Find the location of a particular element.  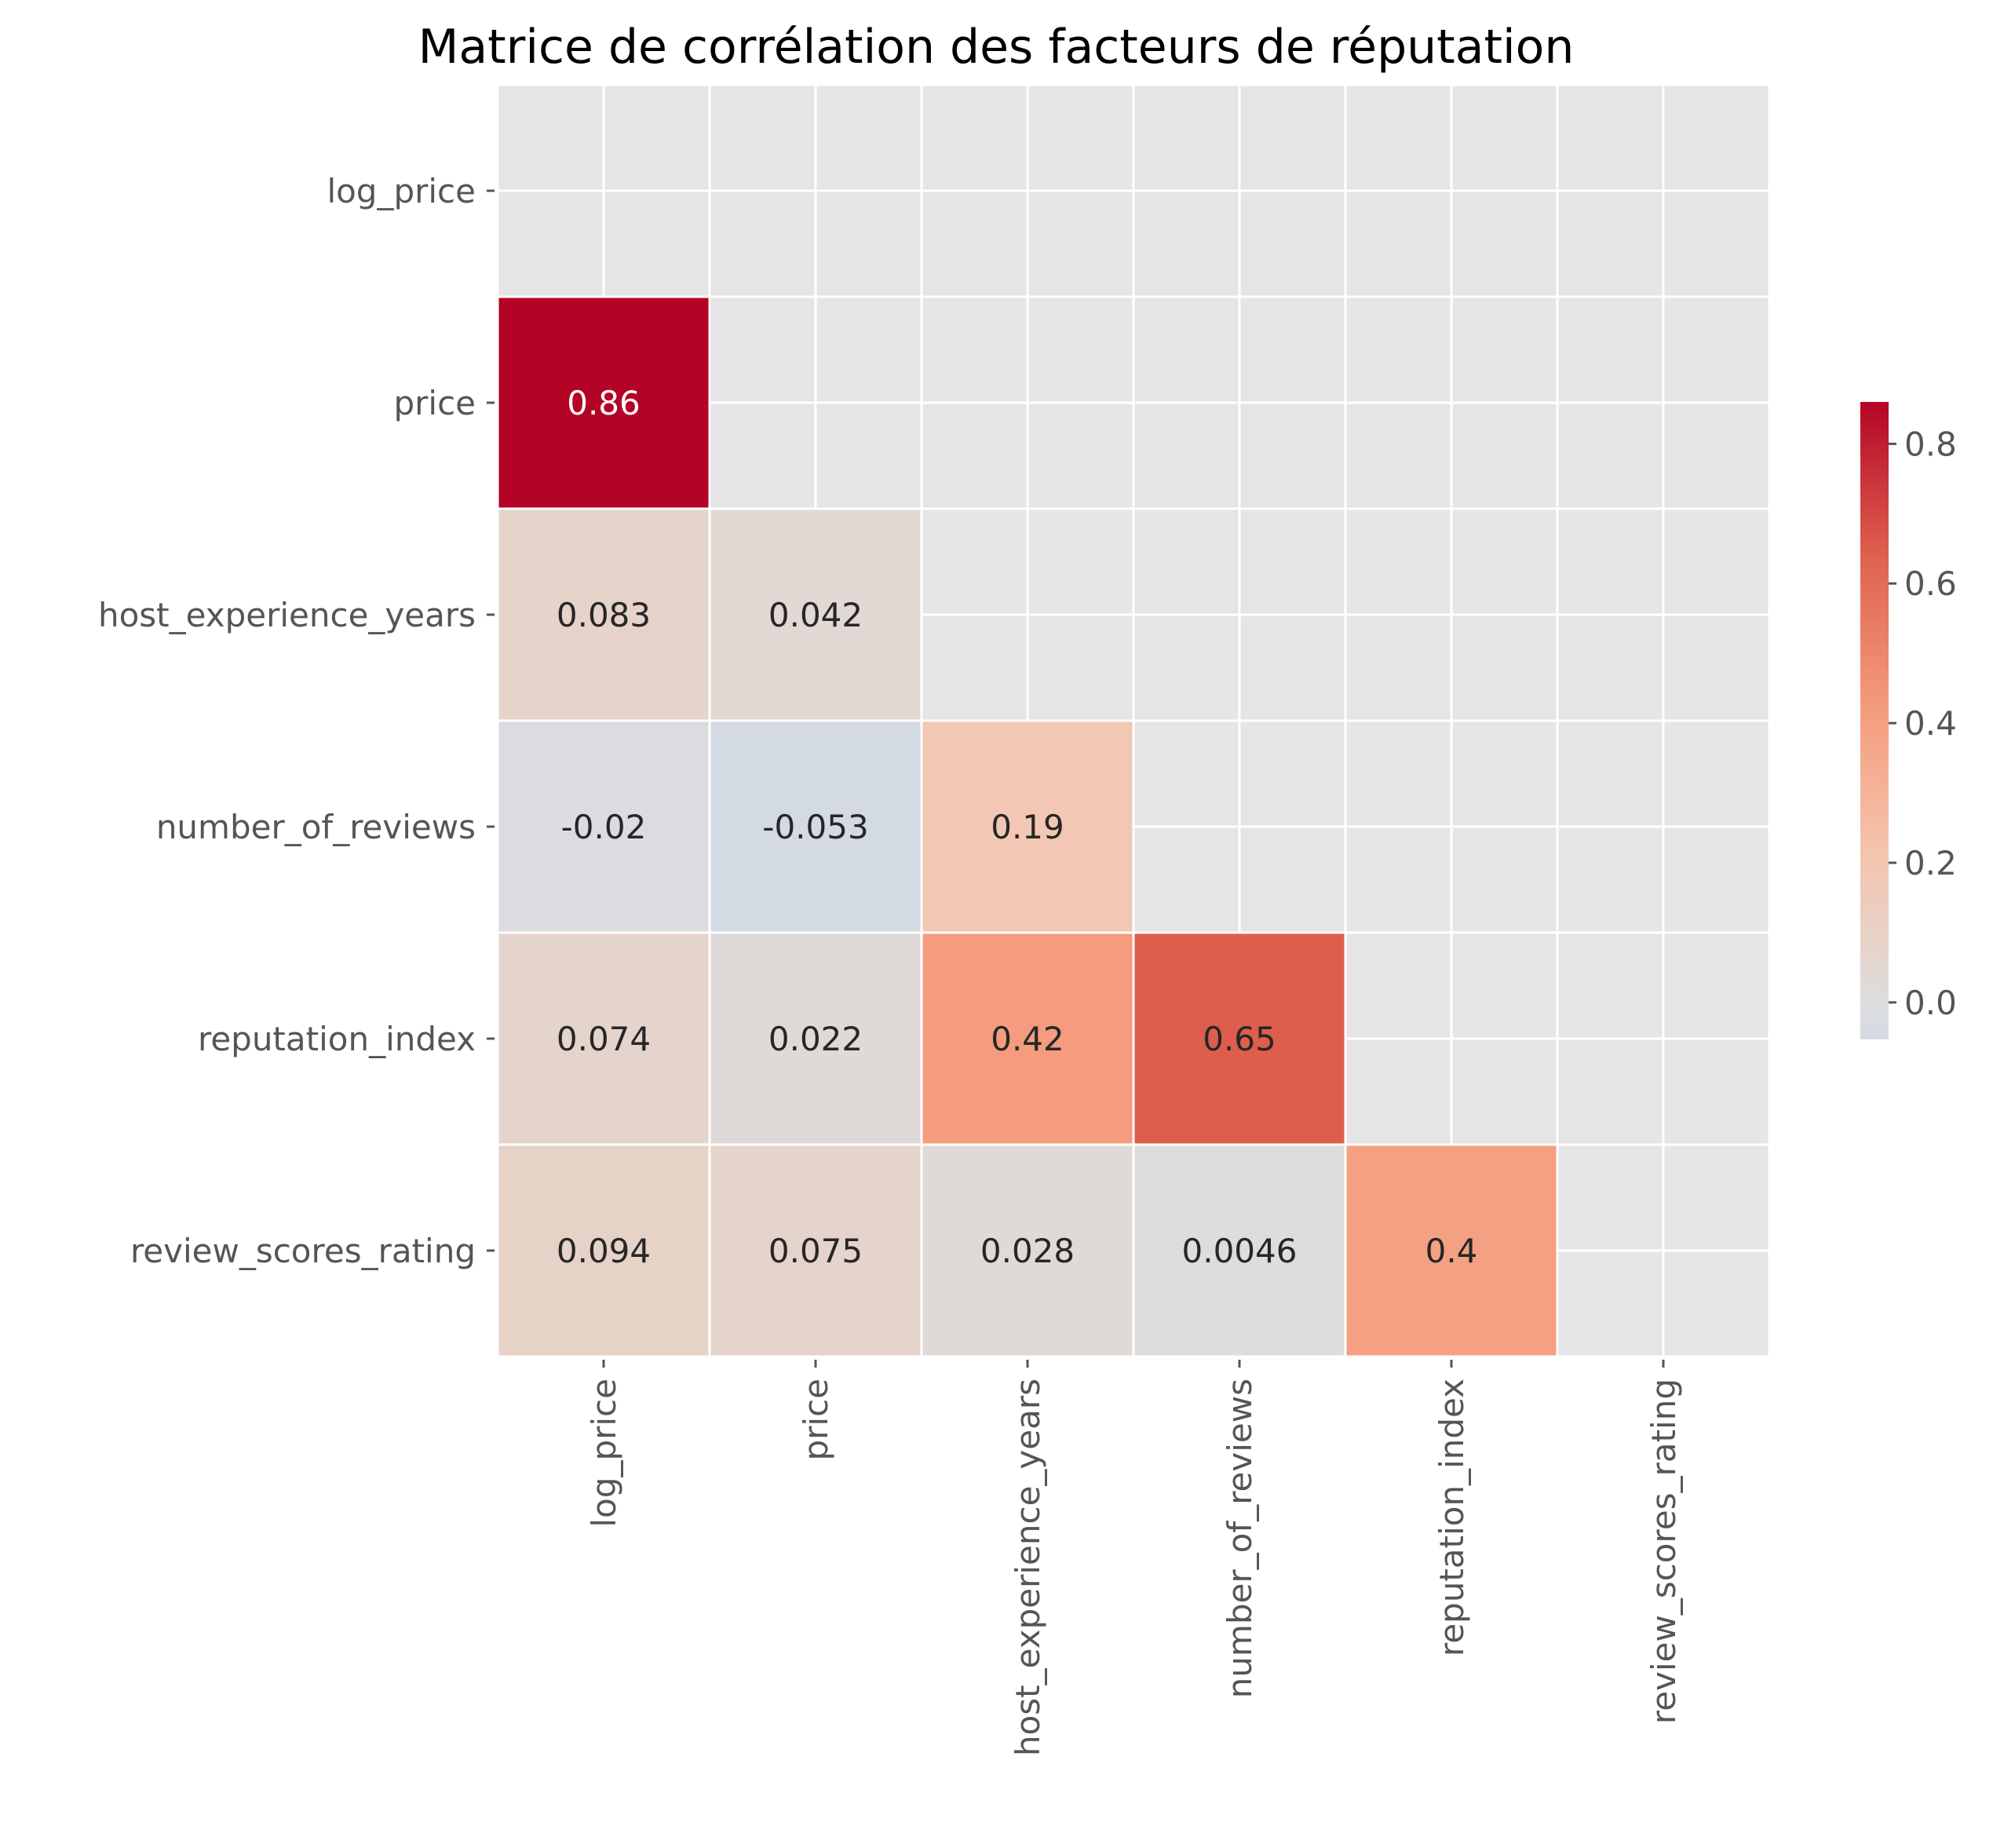

y-tick-label: host_experience_years is located at coordinates (287, 615).